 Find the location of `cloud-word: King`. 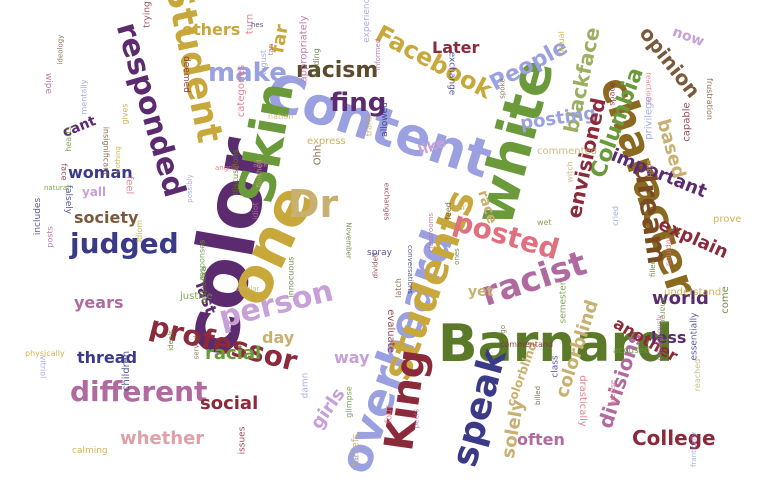

cloud-word: King is located at coordinates (406, 400).